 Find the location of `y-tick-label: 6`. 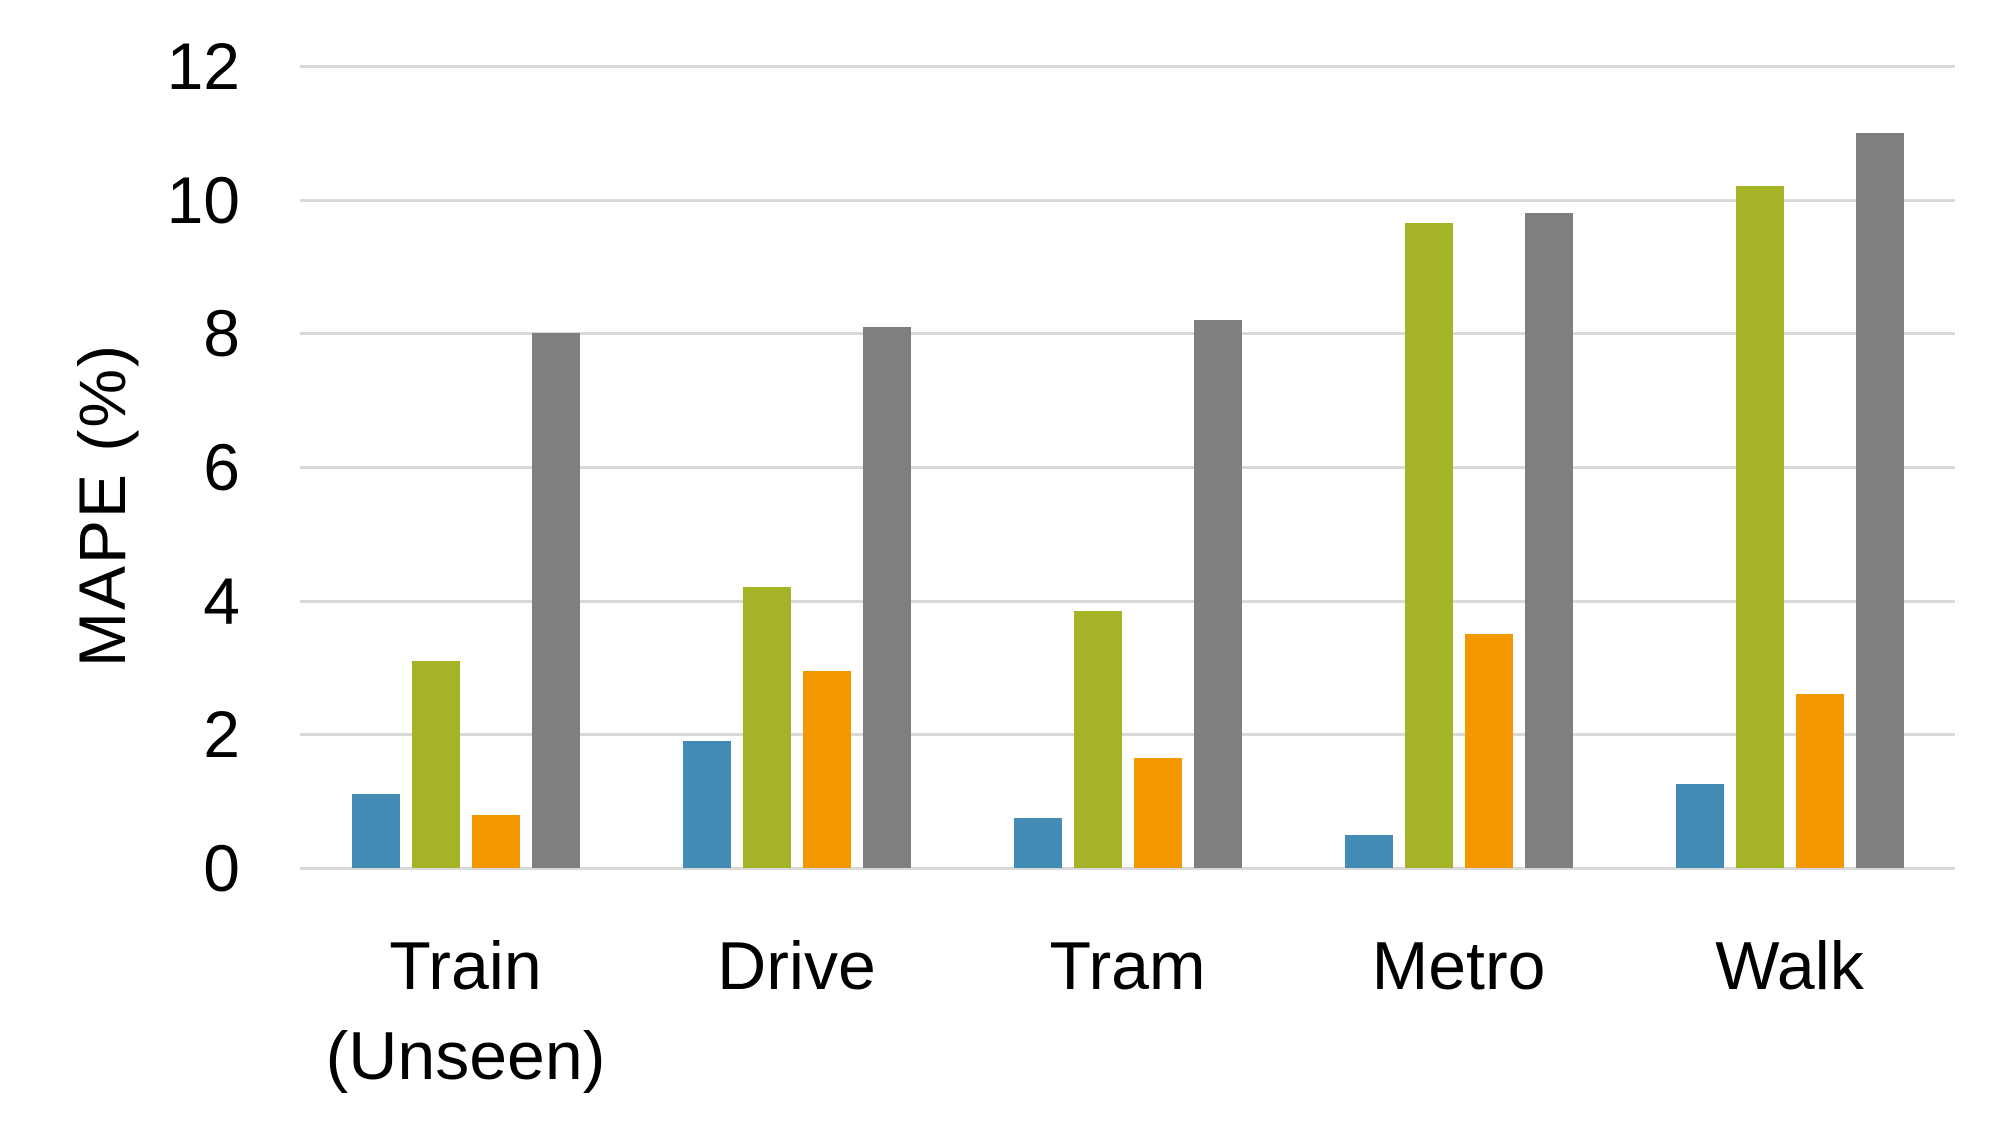

y-tick-label: 6 is located at coordinates (221, 467).